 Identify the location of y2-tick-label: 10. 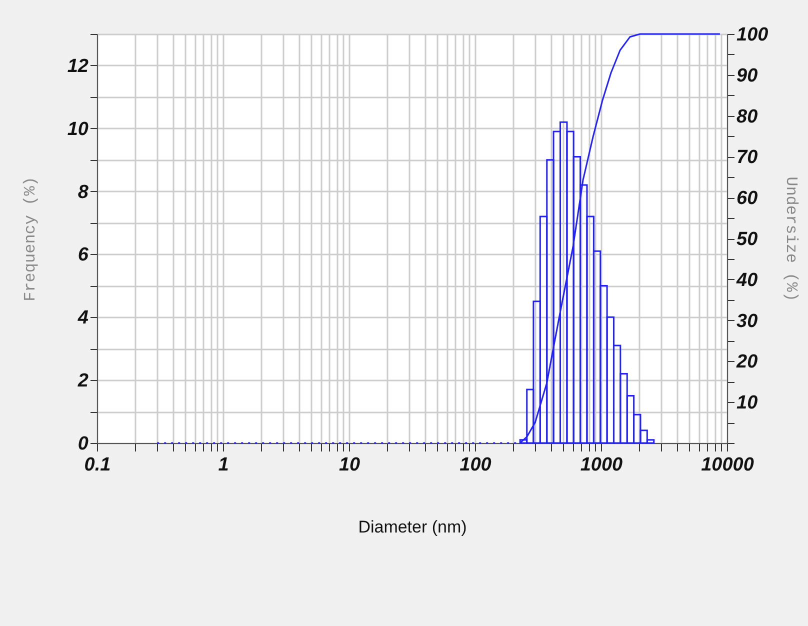
(747, 403).